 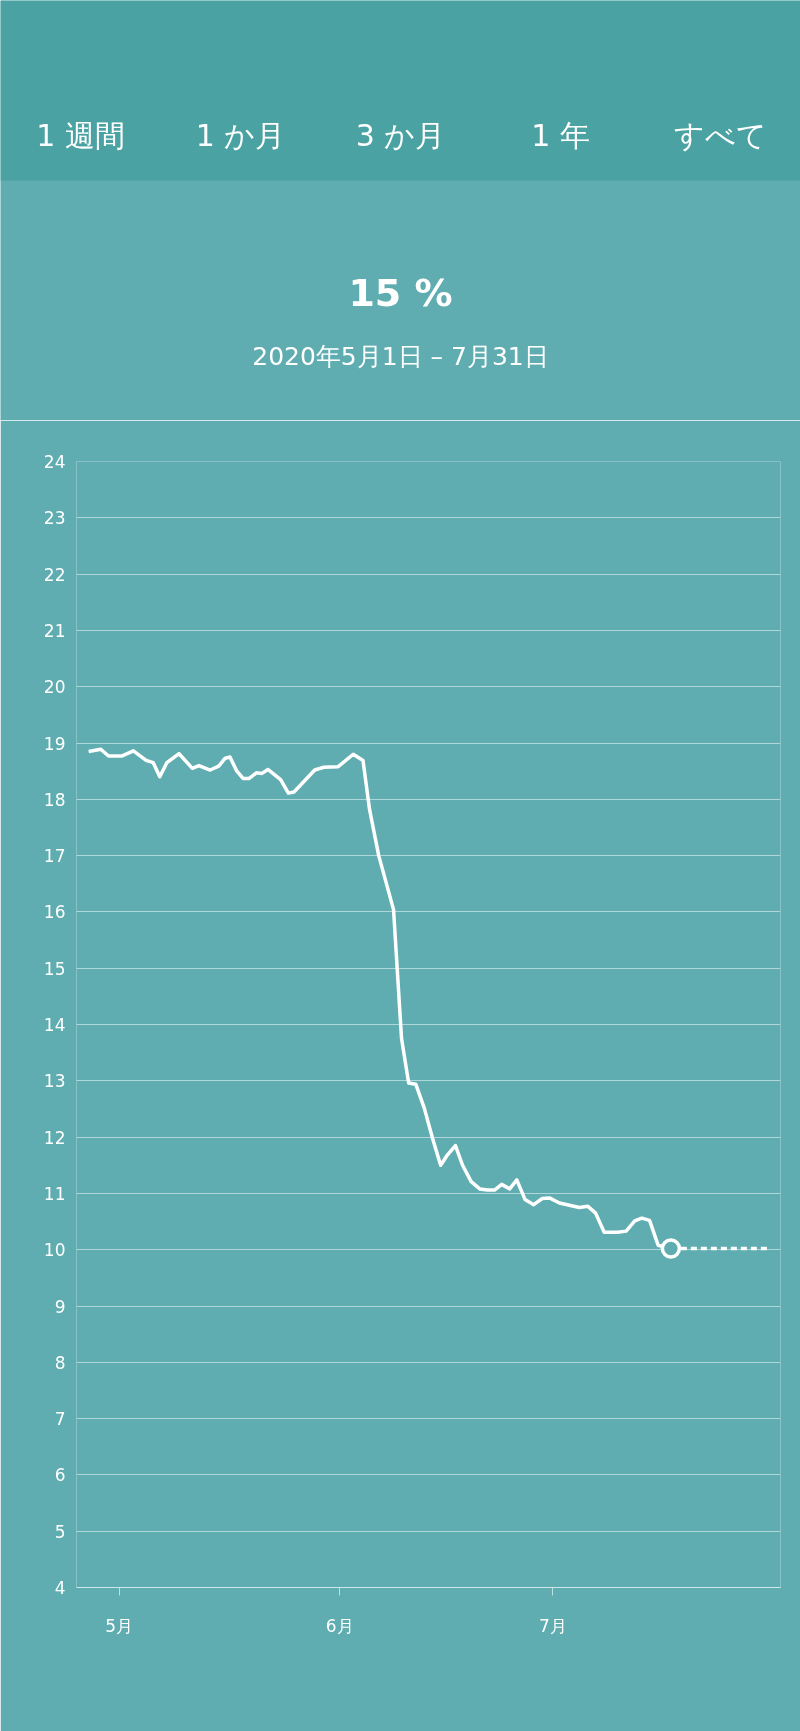 What do you see at coordinates (54, 912) in the screenshot?
I see `y-tick-label: 16` at bounding box center [54, 912].